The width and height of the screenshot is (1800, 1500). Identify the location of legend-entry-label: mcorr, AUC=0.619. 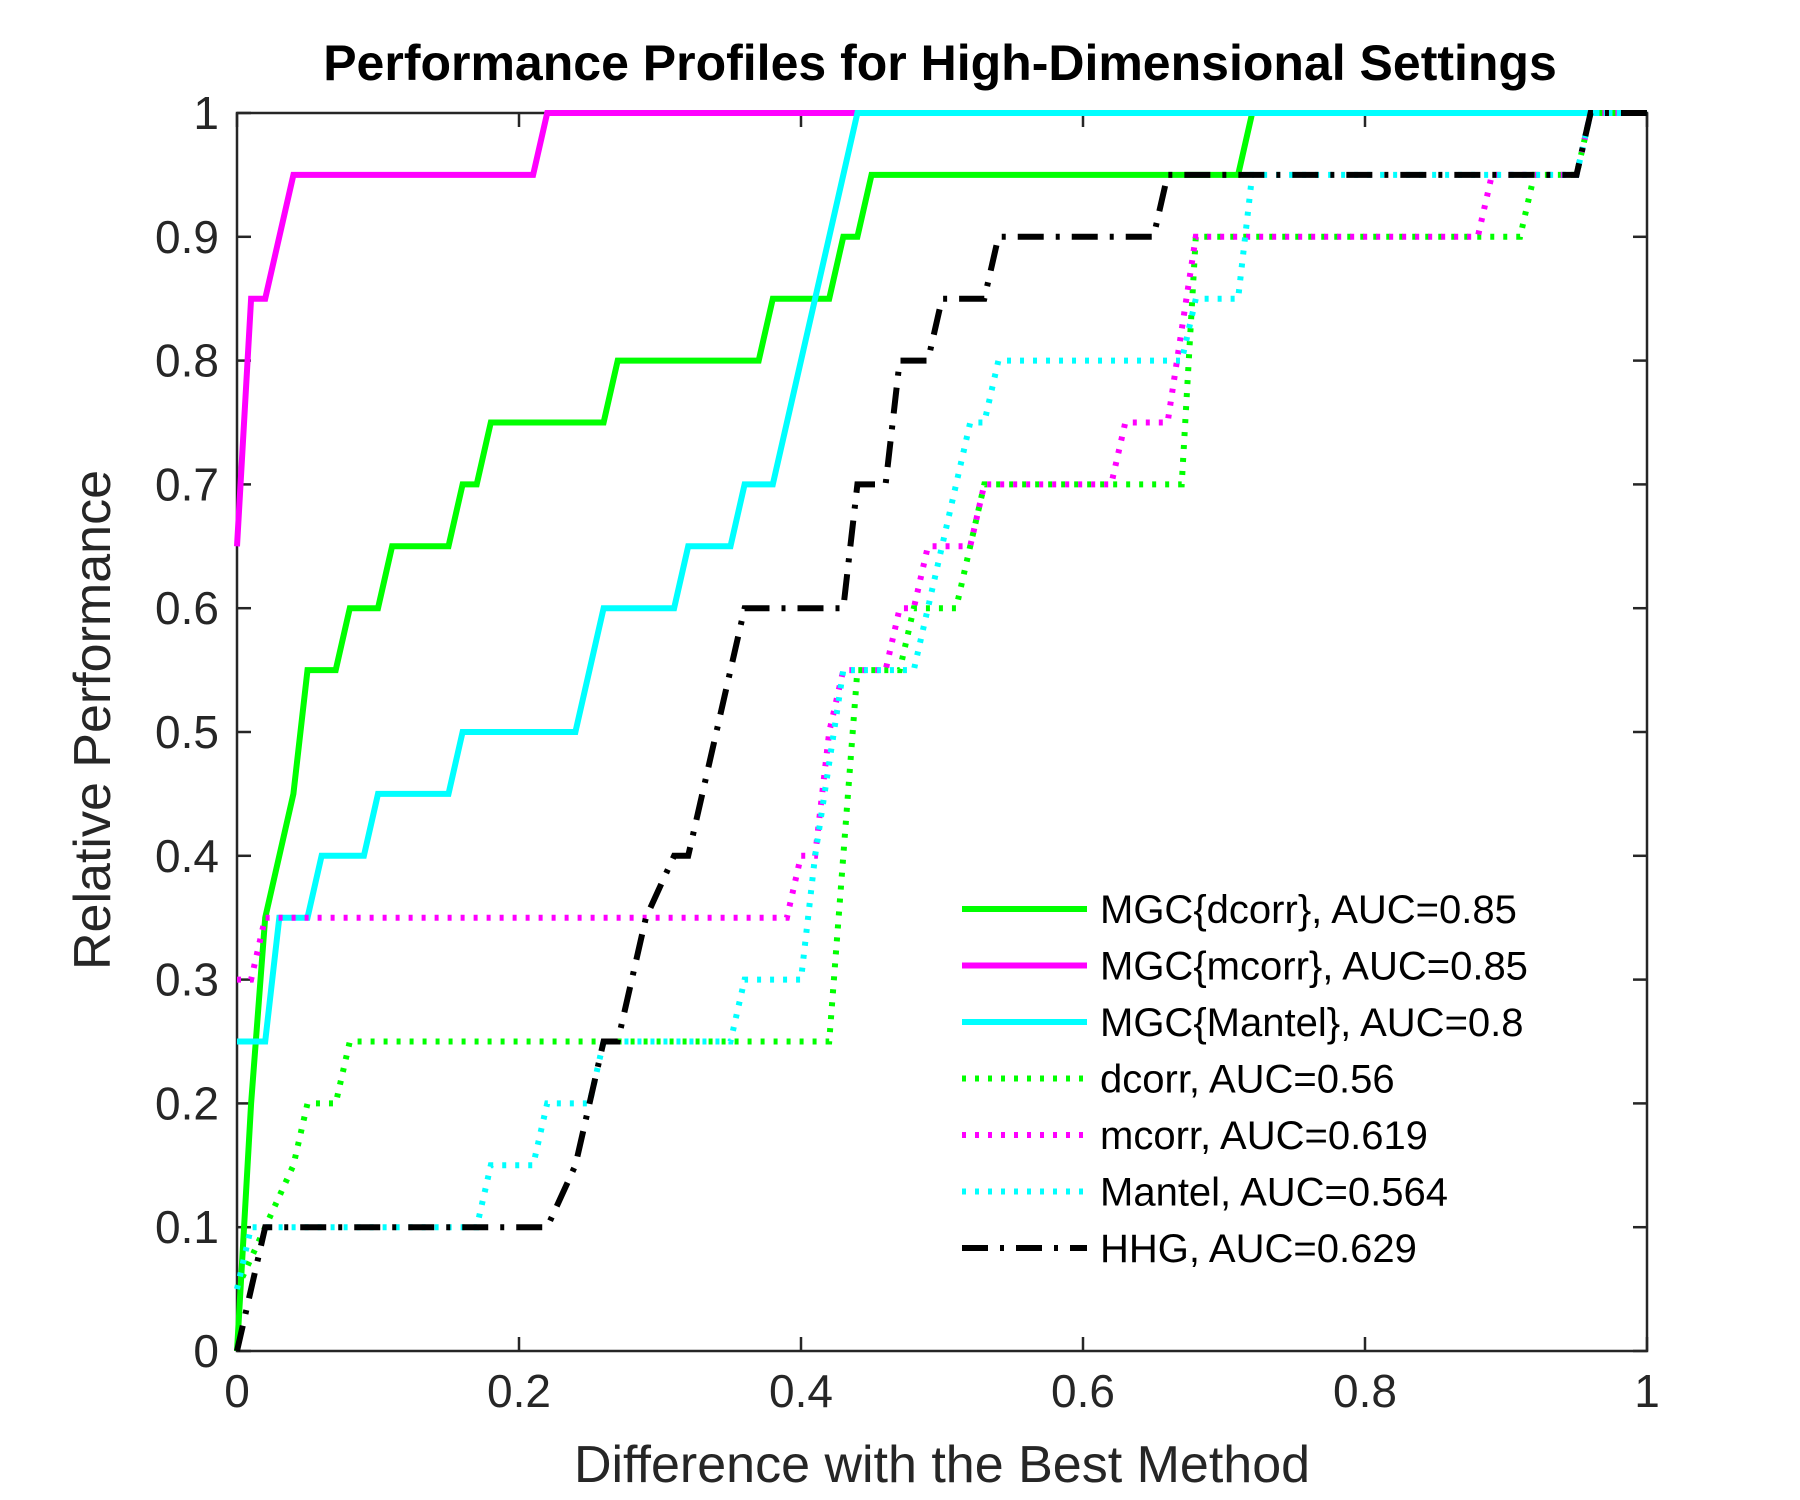
(1264, 1136).